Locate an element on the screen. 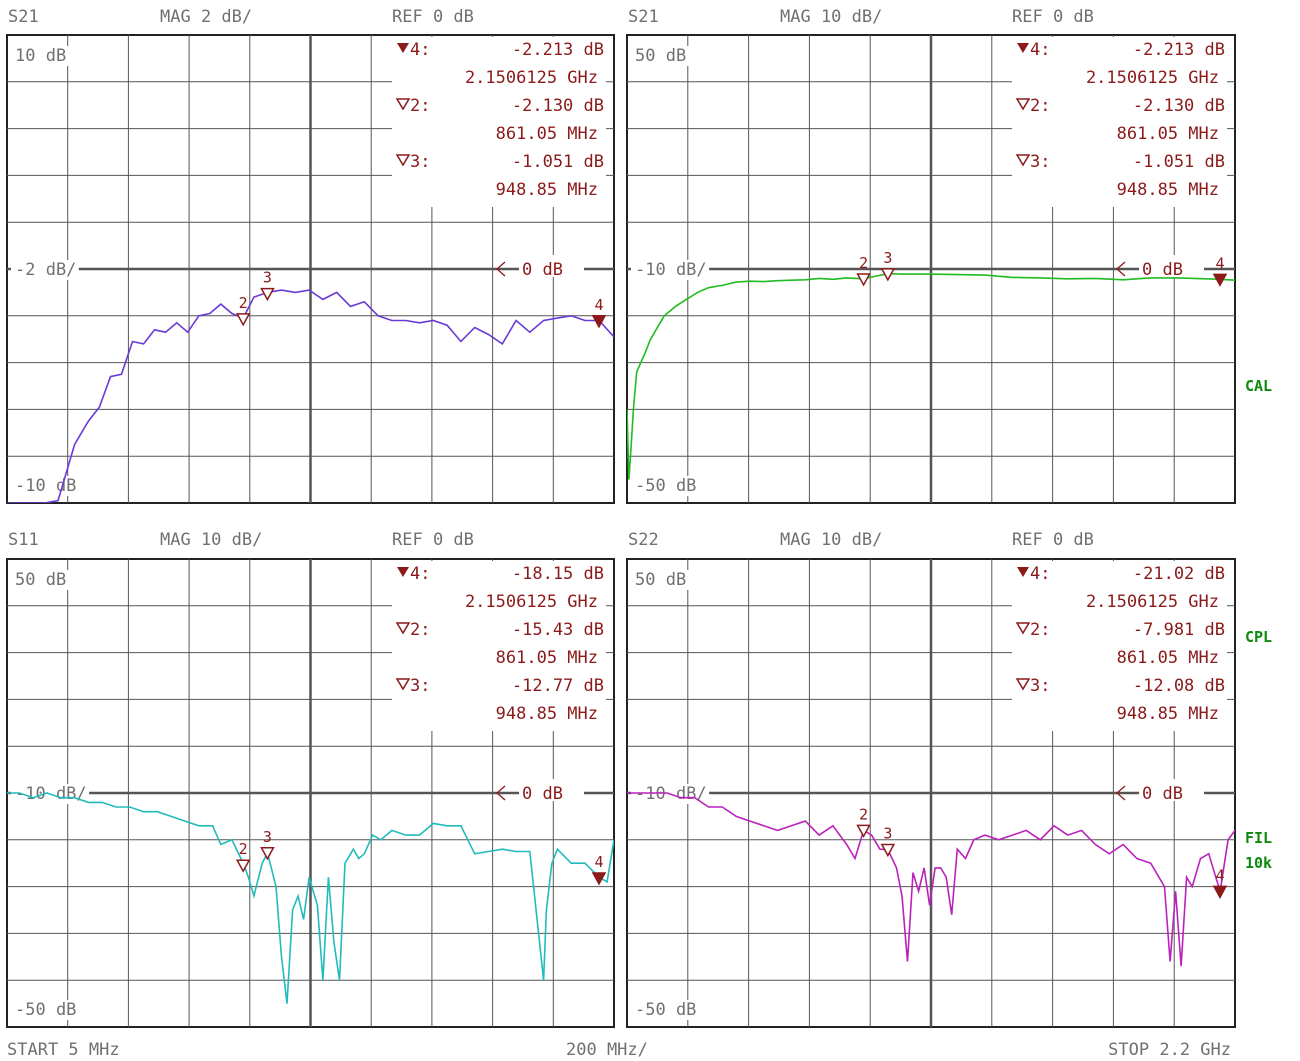  marker-value: -21.02 dB is located at coordinates (1179, 574).